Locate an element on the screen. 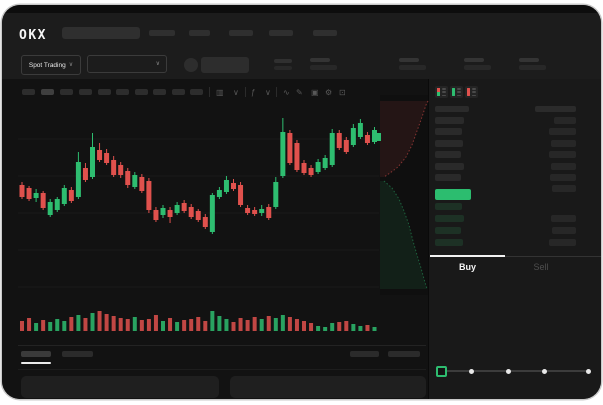  tab-sell: Sell is located at coordinates (541, 267).